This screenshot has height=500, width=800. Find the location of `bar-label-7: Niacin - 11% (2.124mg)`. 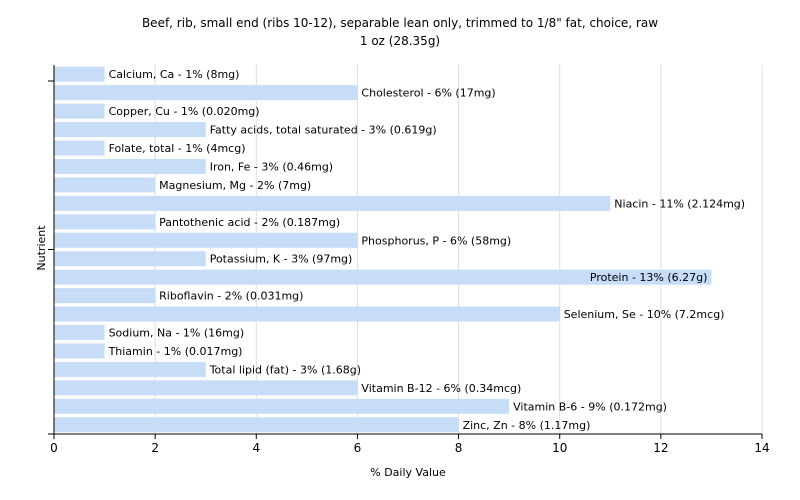

bar-label-7: Niacin - 11% (2.124mg) is located at coordinates (679, 203).